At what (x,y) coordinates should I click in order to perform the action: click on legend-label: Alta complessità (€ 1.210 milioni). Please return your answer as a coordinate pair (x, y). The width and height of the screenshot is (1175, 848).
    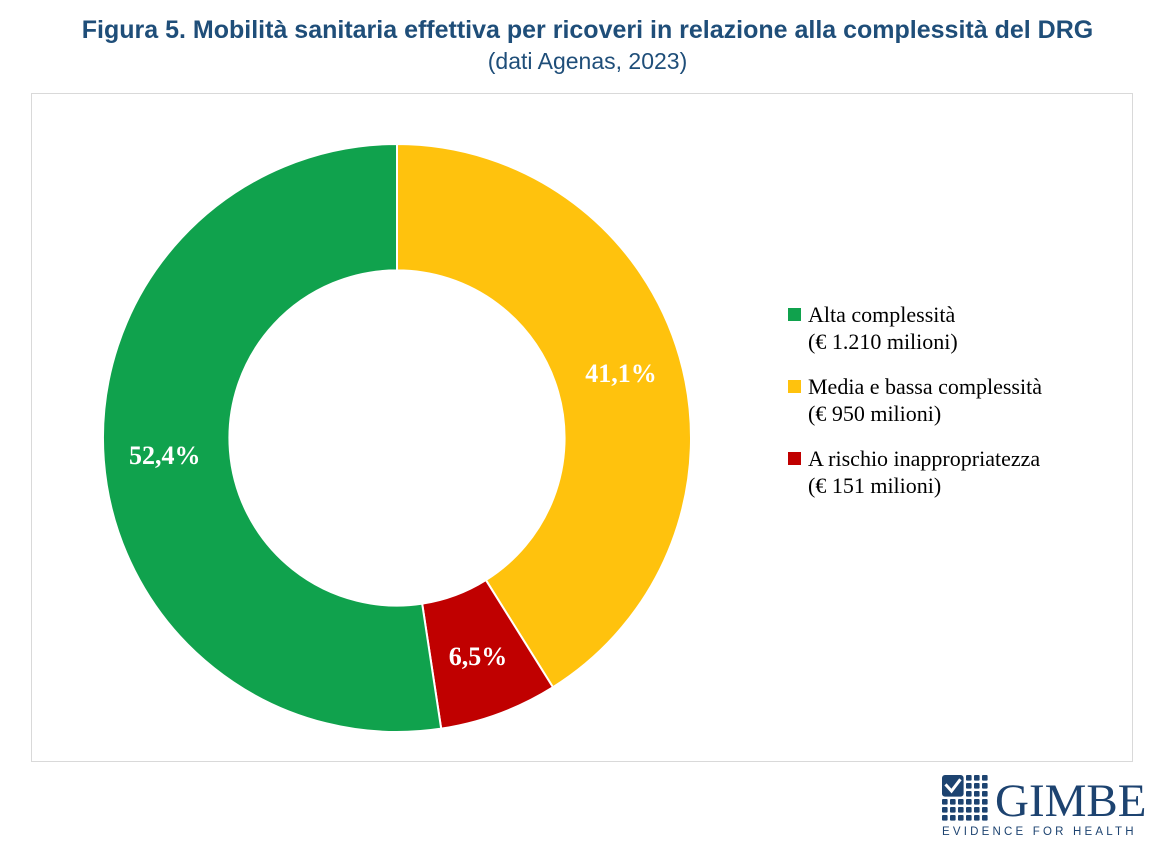
    Looking at the image, I should click on (883, 328).